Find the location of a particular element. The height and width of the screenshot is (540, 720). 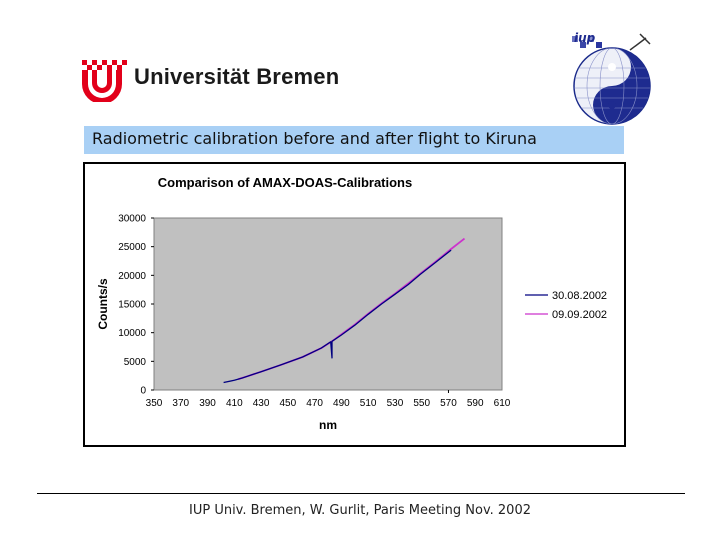

x-tick-label: 590 is located at coordinates (475, 403).